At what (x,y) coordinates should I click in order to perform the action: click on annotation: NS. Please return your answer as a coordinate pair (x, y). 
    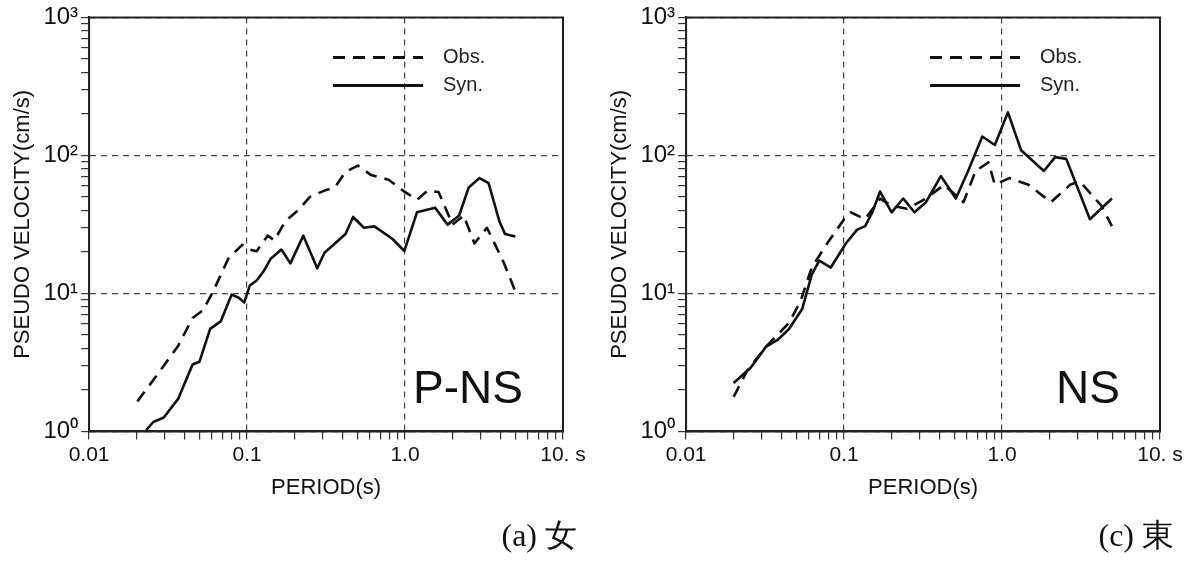
    Looking at the image, I should click on (1088, 387).